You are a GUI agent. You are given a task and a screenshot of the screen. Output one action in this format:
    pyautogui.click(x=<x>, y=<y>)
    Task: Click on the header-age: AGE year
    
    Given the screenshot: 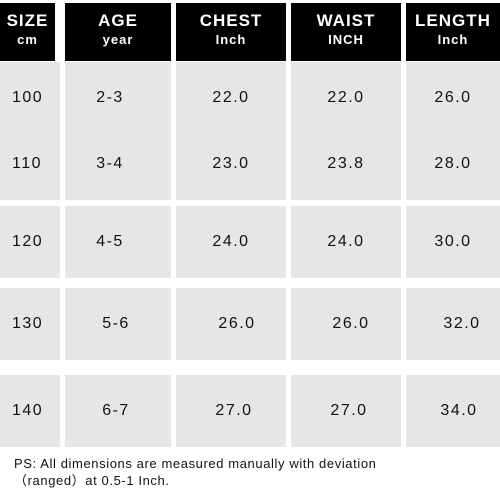 What is the action you would take?
    pyautogui.click(x=118, y=32)
    